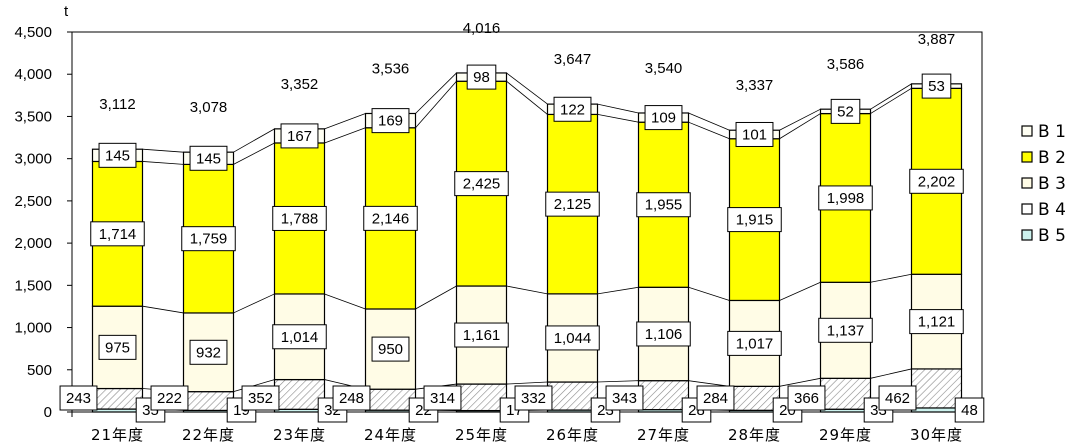 This screenshot has width=1088, height=448. Describe the element at coordinates (1052, 236) in the screenshot. I see `legend-label: B 5` at that location.